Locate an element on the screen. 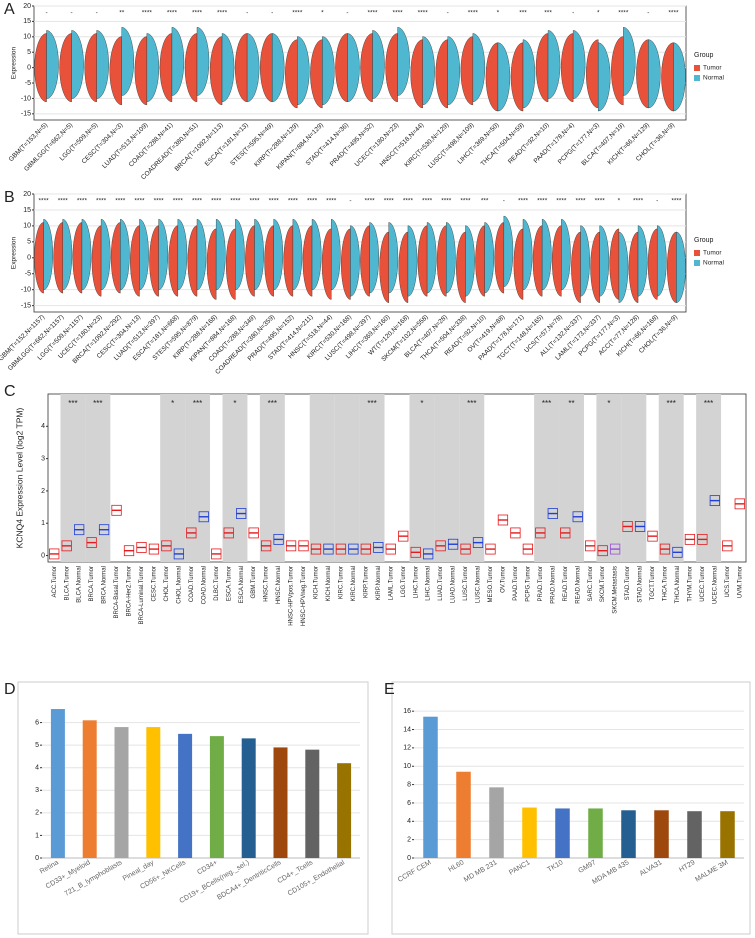 The height and width of the screenshot is (938, 755). x-tick-label: UCEC(T=180,N=23) is located at coordinates (377, 145).